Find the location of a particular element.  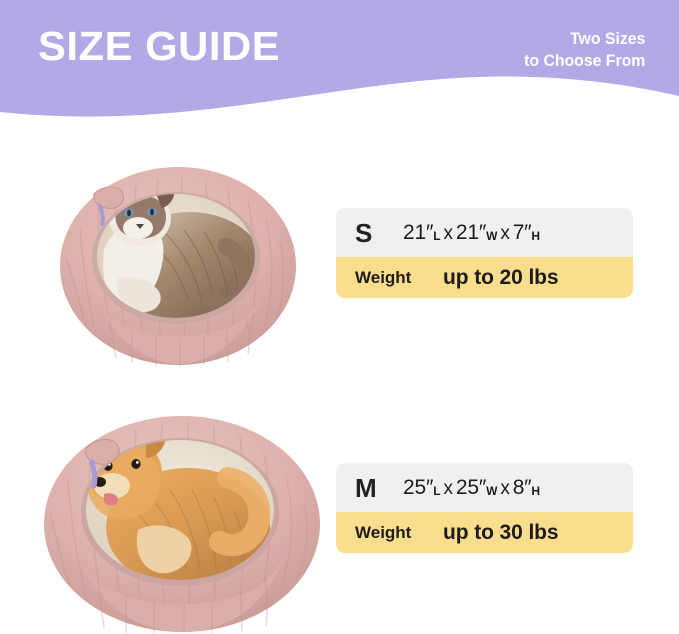

height-unit-medium: H is located at coordinates (536, 491).